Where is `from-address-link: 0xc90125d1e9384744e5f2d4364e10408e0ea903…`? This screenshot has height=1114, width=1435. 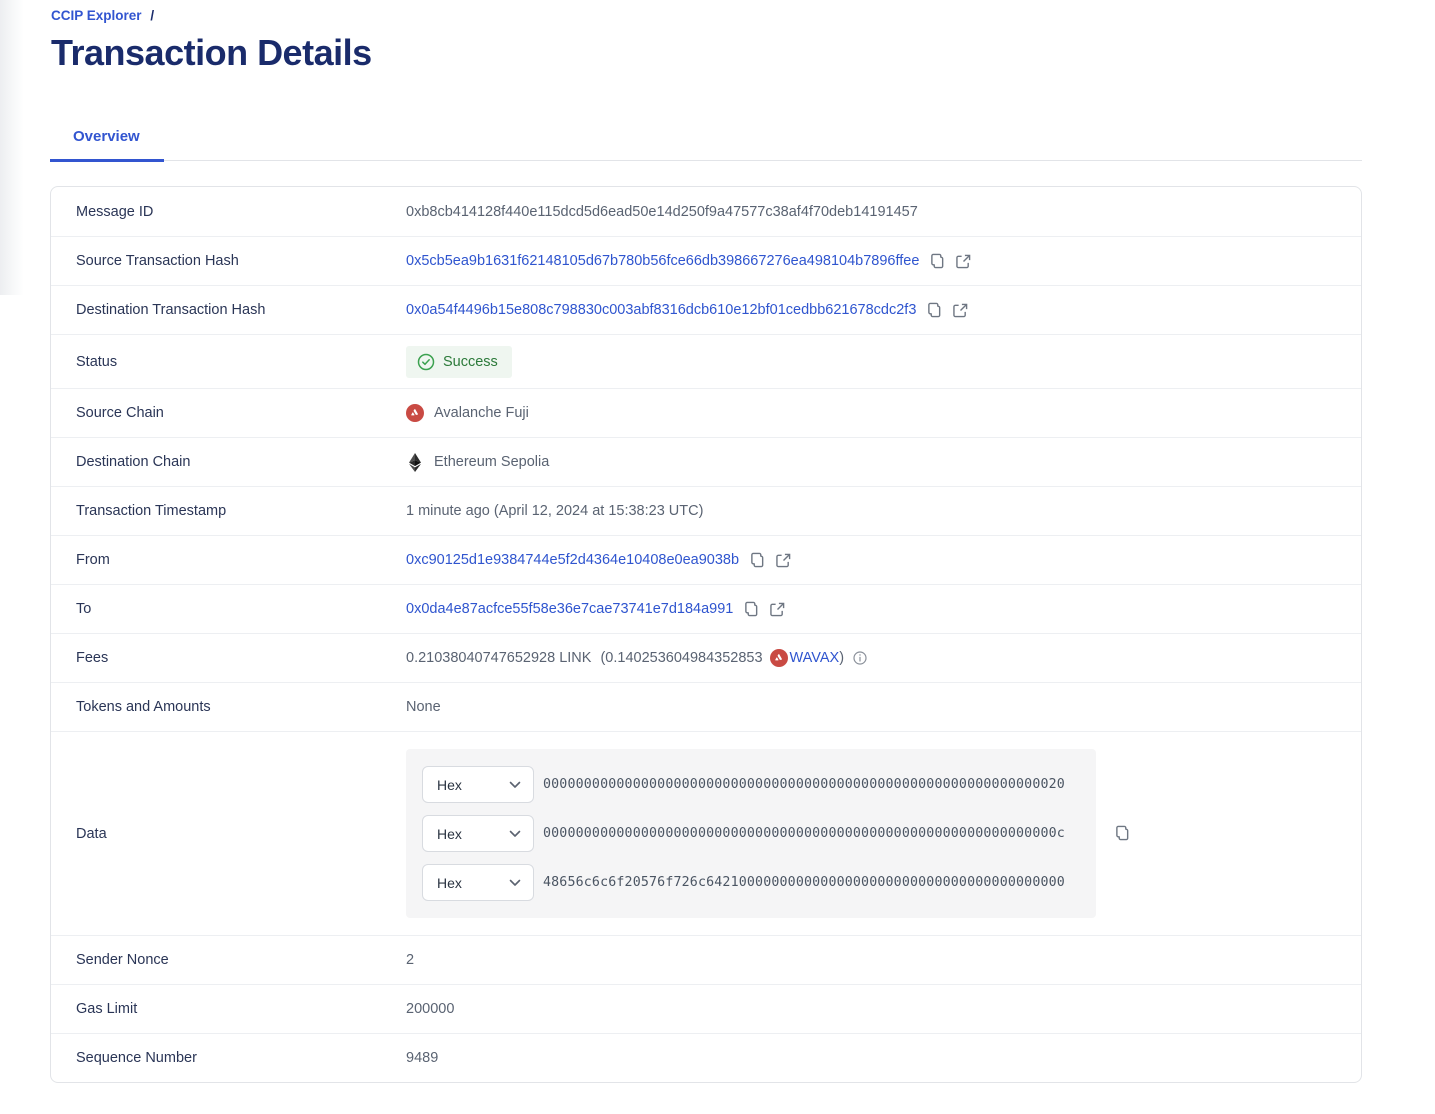 from-address-link: 0xc90125d1e9384744e5f2d4364e10408e0ea903… is located at coordinates (573, 560).